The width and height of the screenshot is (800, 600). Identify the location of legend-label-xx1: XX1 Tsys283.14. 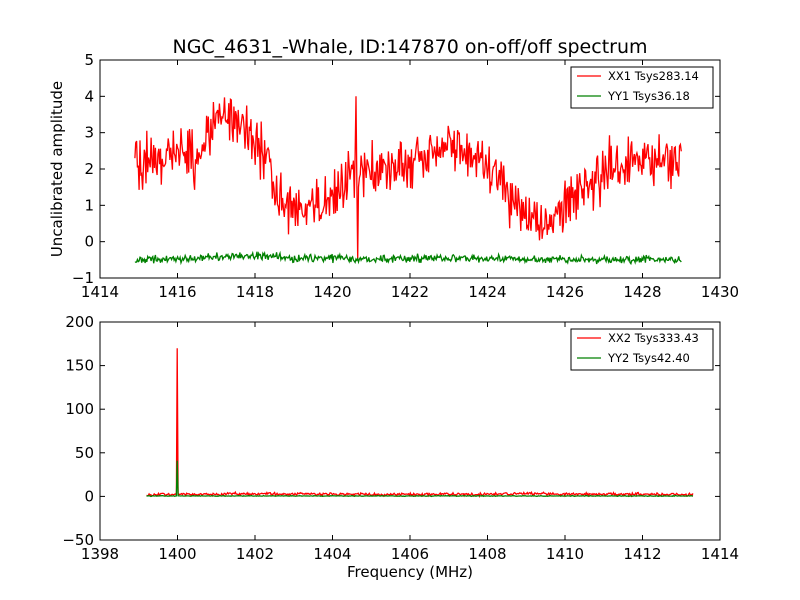
(653, 76).